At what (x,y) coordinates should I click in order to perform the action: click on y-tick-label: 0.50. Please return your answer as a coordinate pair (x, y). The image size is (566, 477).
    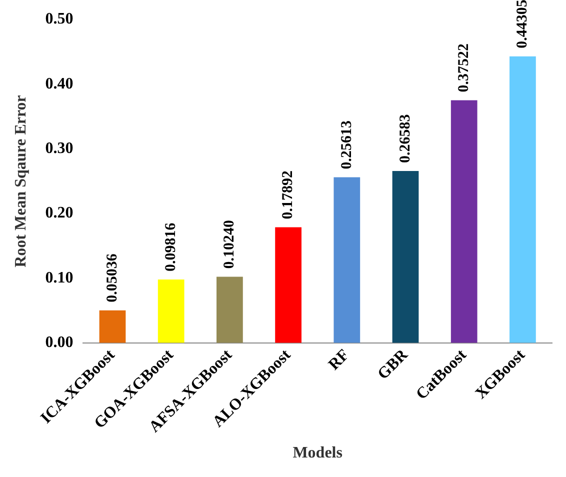
    Looking at the image, I should click on (59, 19).